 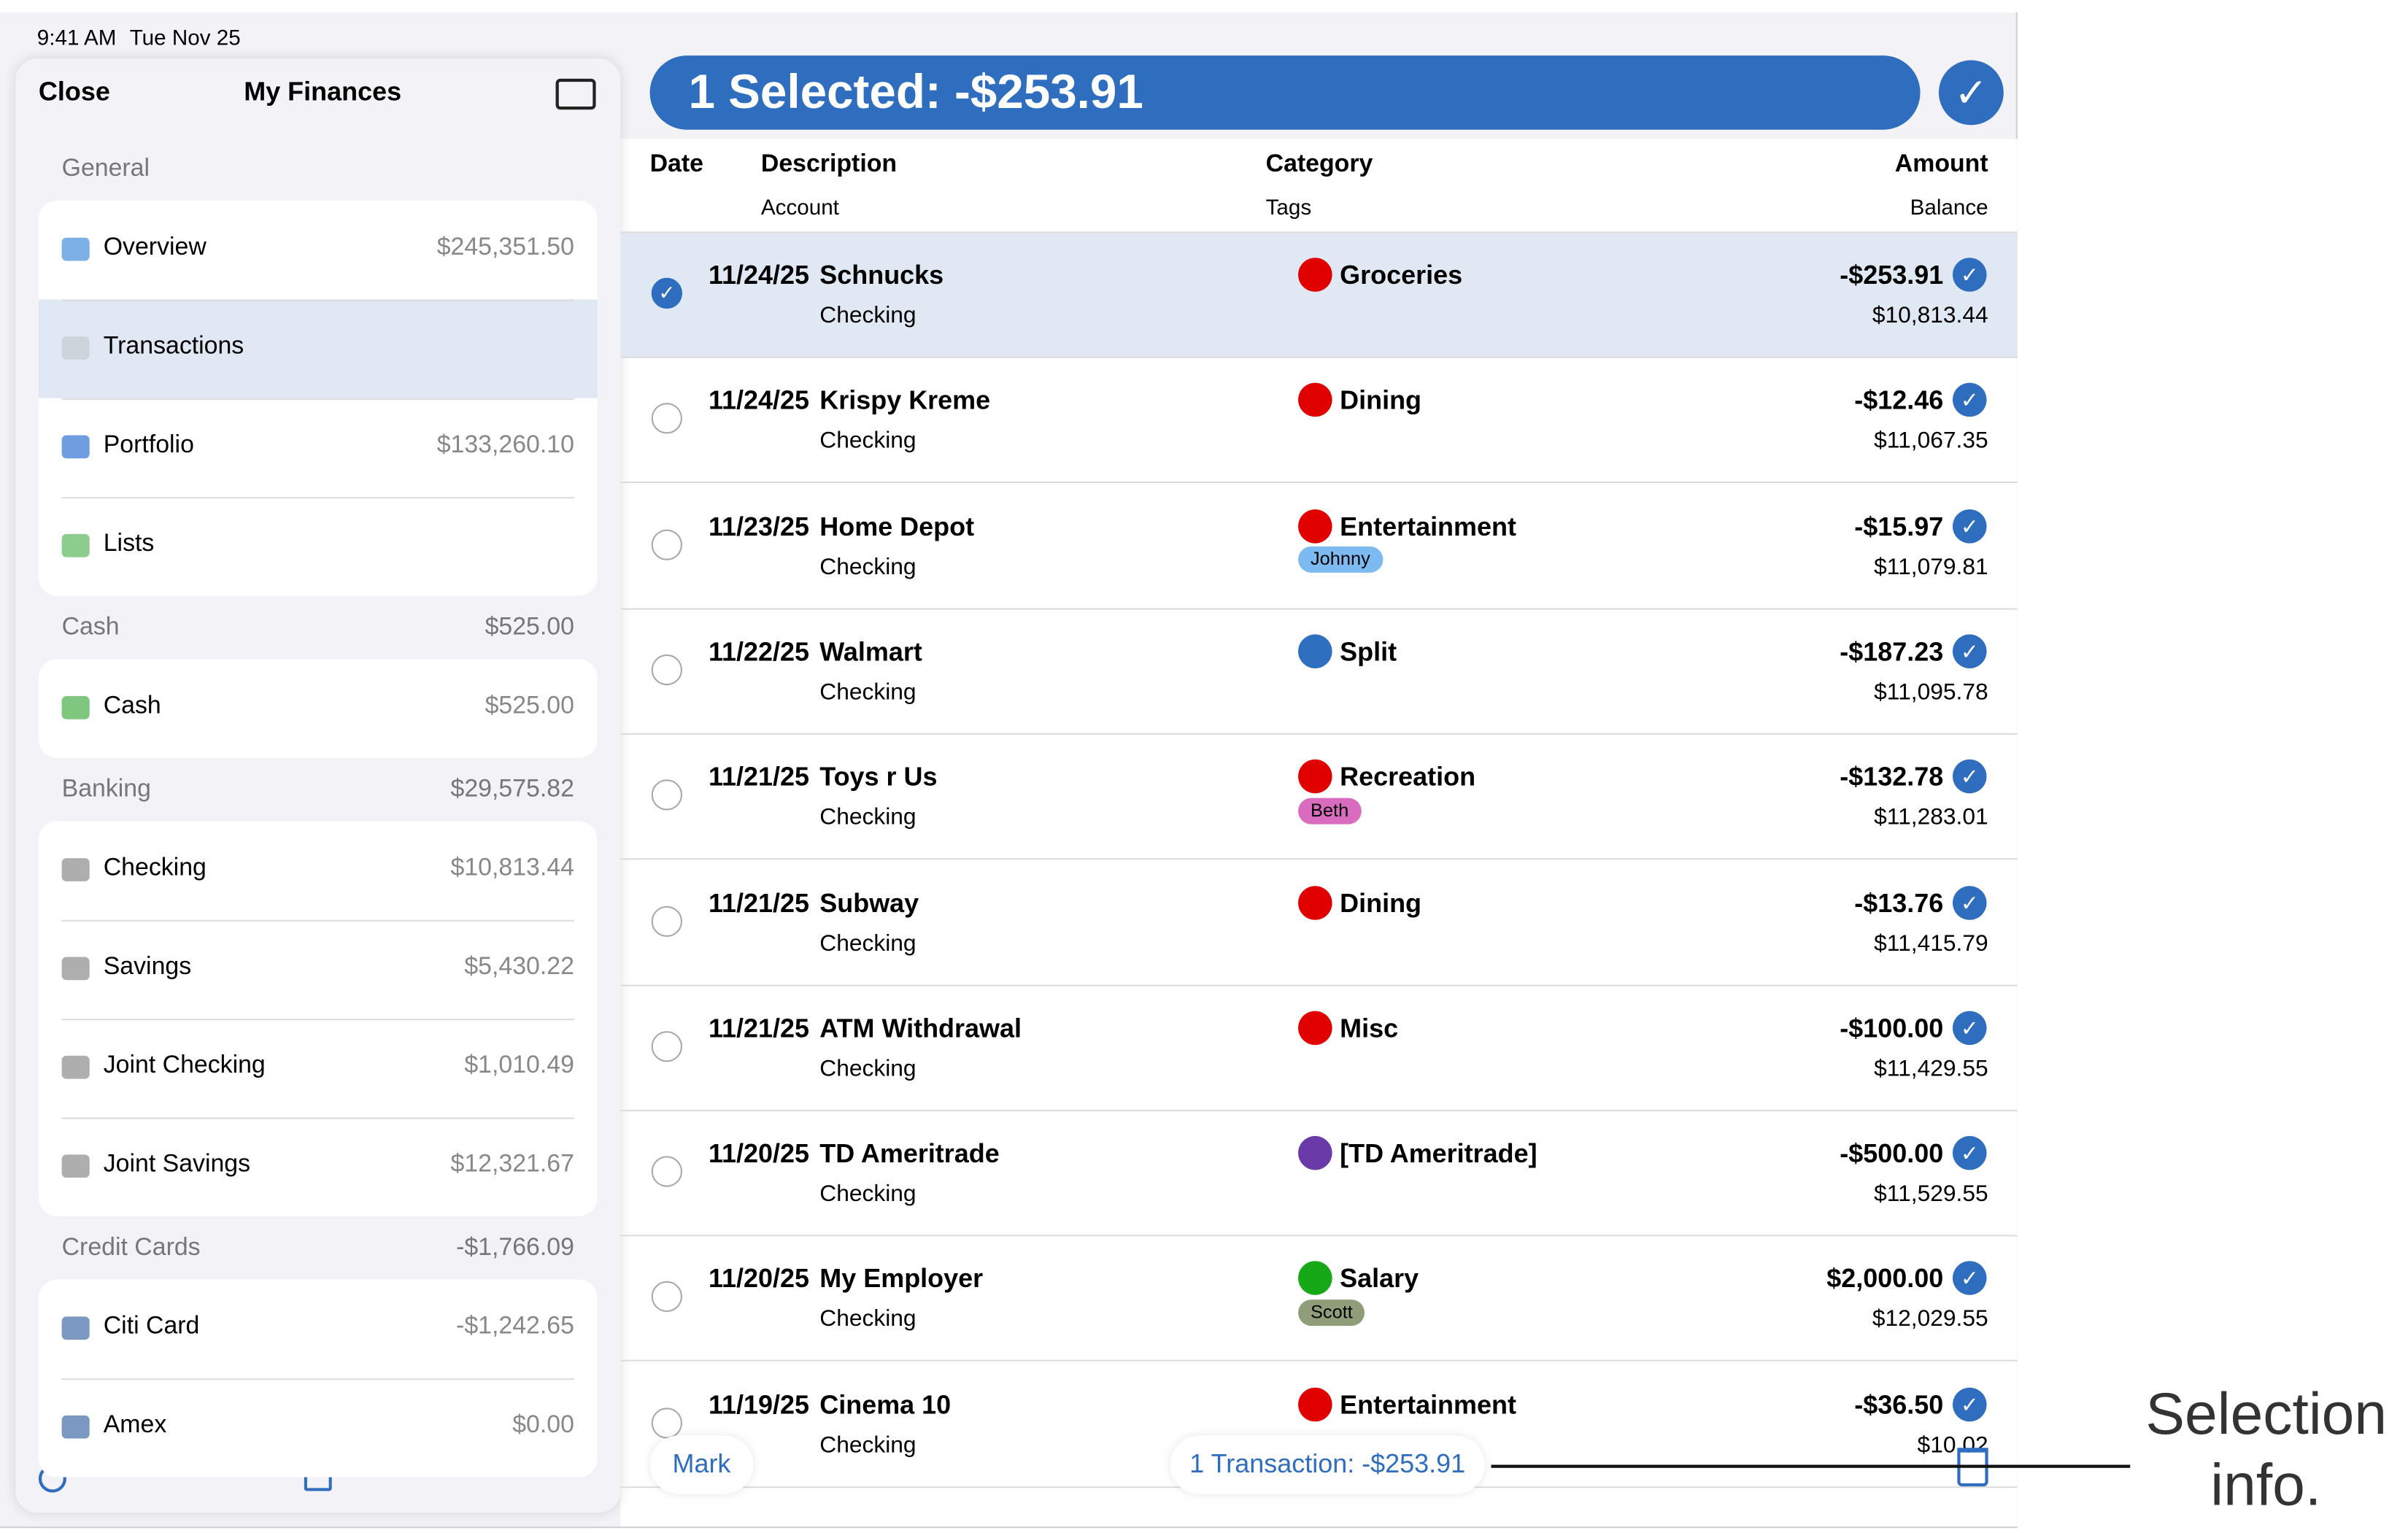 I want to click on annotation: Selection, so click(x=2266, y=1416).